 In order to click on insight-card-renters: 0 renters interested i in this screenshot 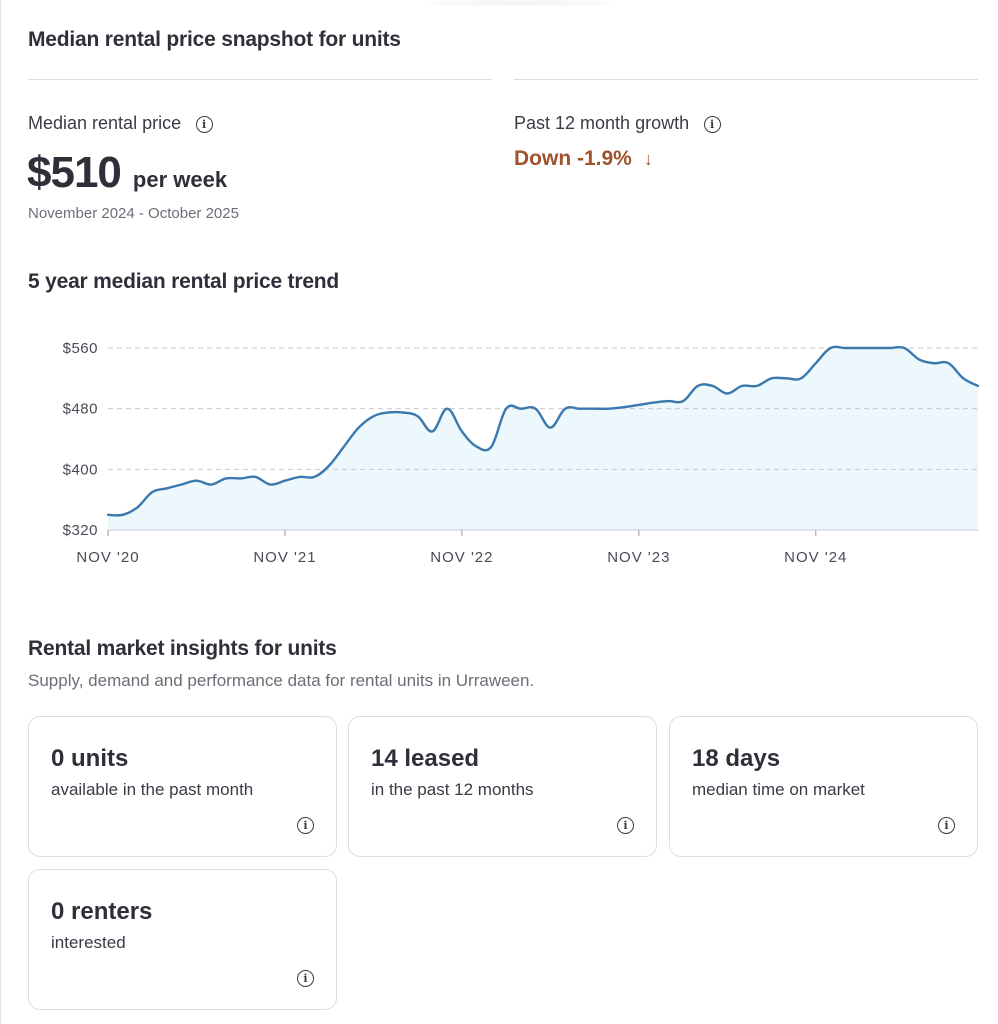, I will do `click(182, 939)`.